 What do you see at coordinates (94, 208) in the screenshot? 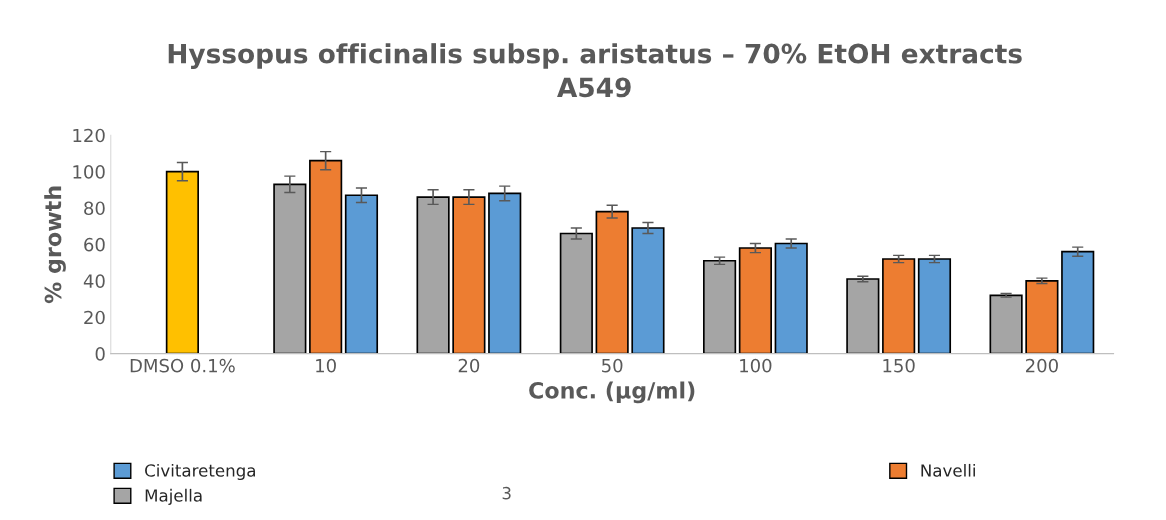
I see `y-tick-label: 80` at bounding box center [94, 208].